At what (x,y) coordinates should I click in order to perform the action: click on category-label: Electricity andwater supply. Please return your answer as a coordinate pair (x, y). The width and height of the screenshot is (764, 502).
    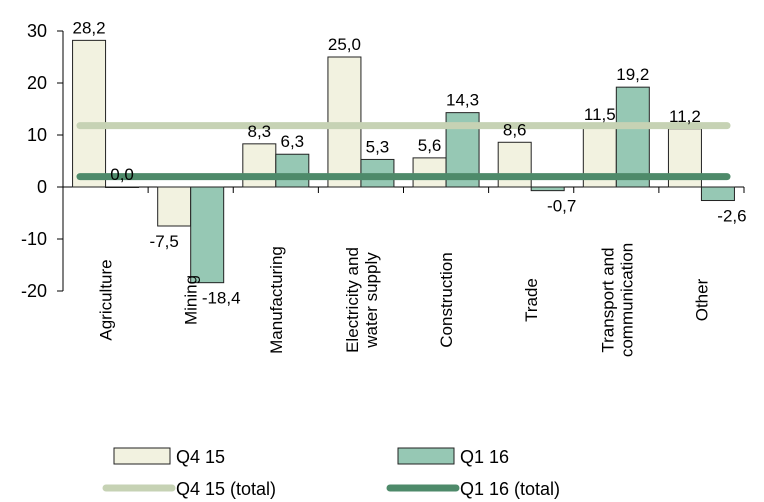
    Looking at the image, I should click on (362, 300).